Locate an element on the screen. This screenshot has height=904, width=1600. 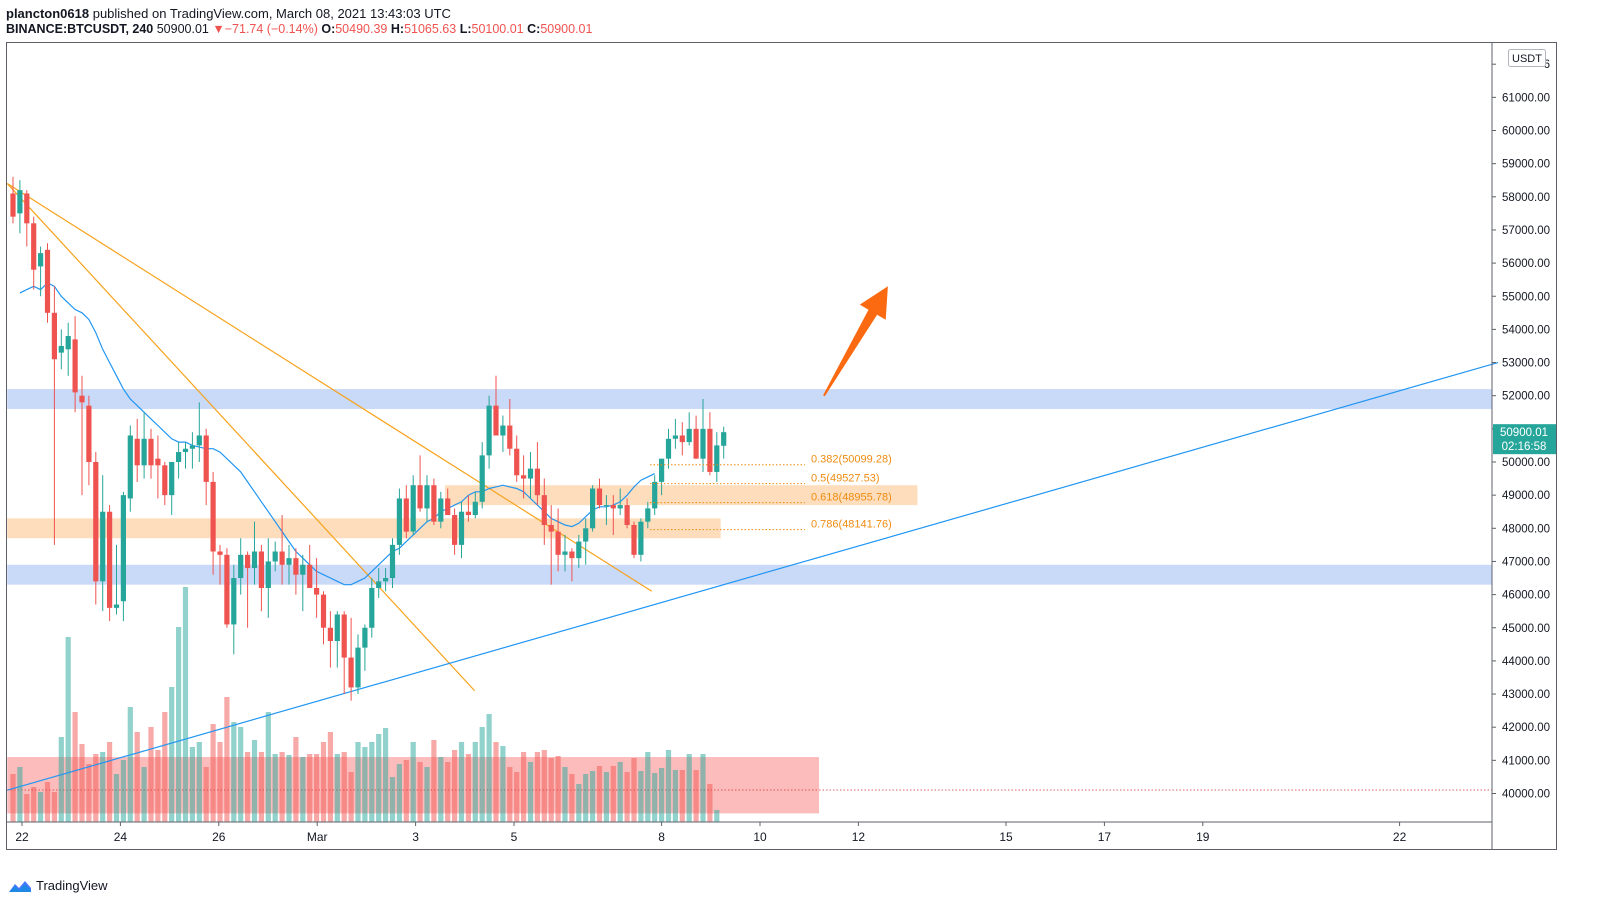
x-tick-label: 8 is located at coordinates (661, 837).